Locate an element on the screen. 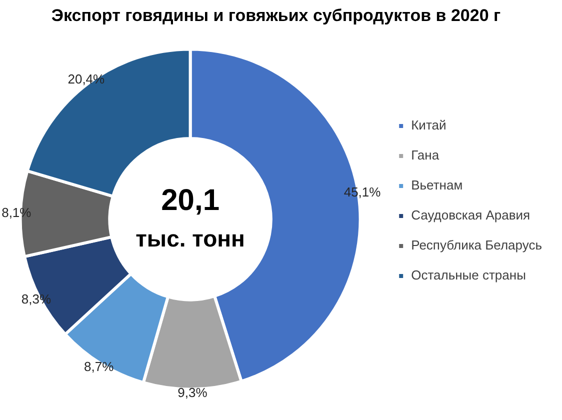  data-label: 8,7% is located at coordinates (99, 366).